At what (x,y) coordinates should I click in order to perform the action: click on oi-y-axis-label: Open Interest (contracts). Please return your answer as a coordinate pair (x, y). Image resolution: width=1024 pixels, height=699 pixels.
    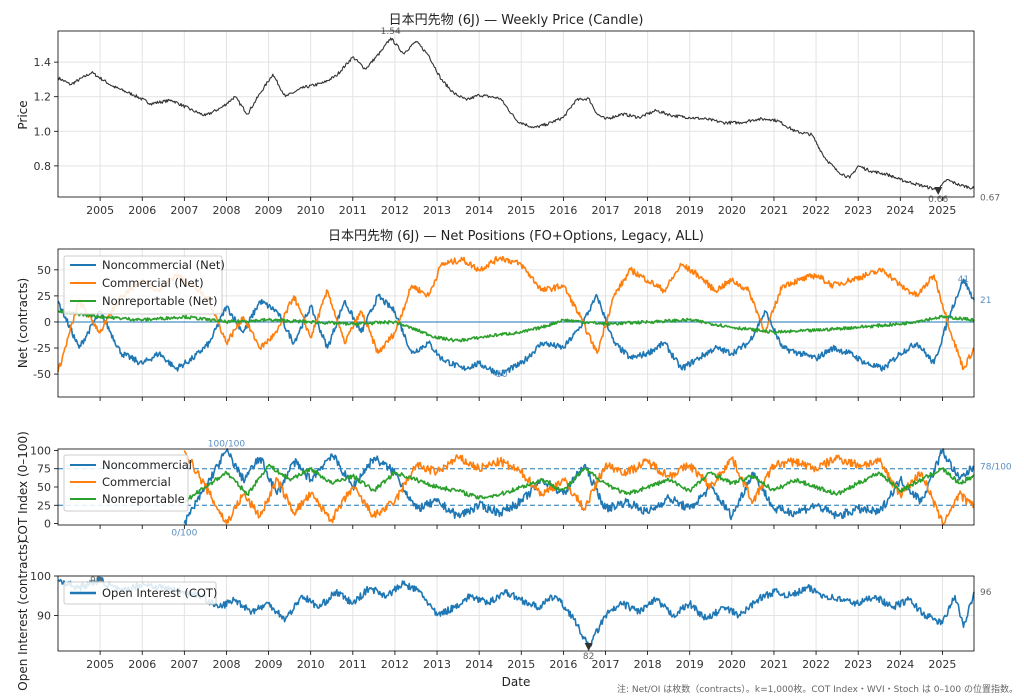
    Looking at the image, I should click on (23, 614).